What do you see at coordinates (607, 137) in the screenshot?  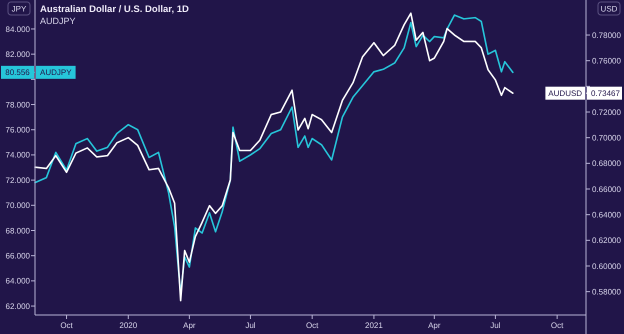 I see `y2-tick-label: 0.70000` at bounding box center [607, 137].